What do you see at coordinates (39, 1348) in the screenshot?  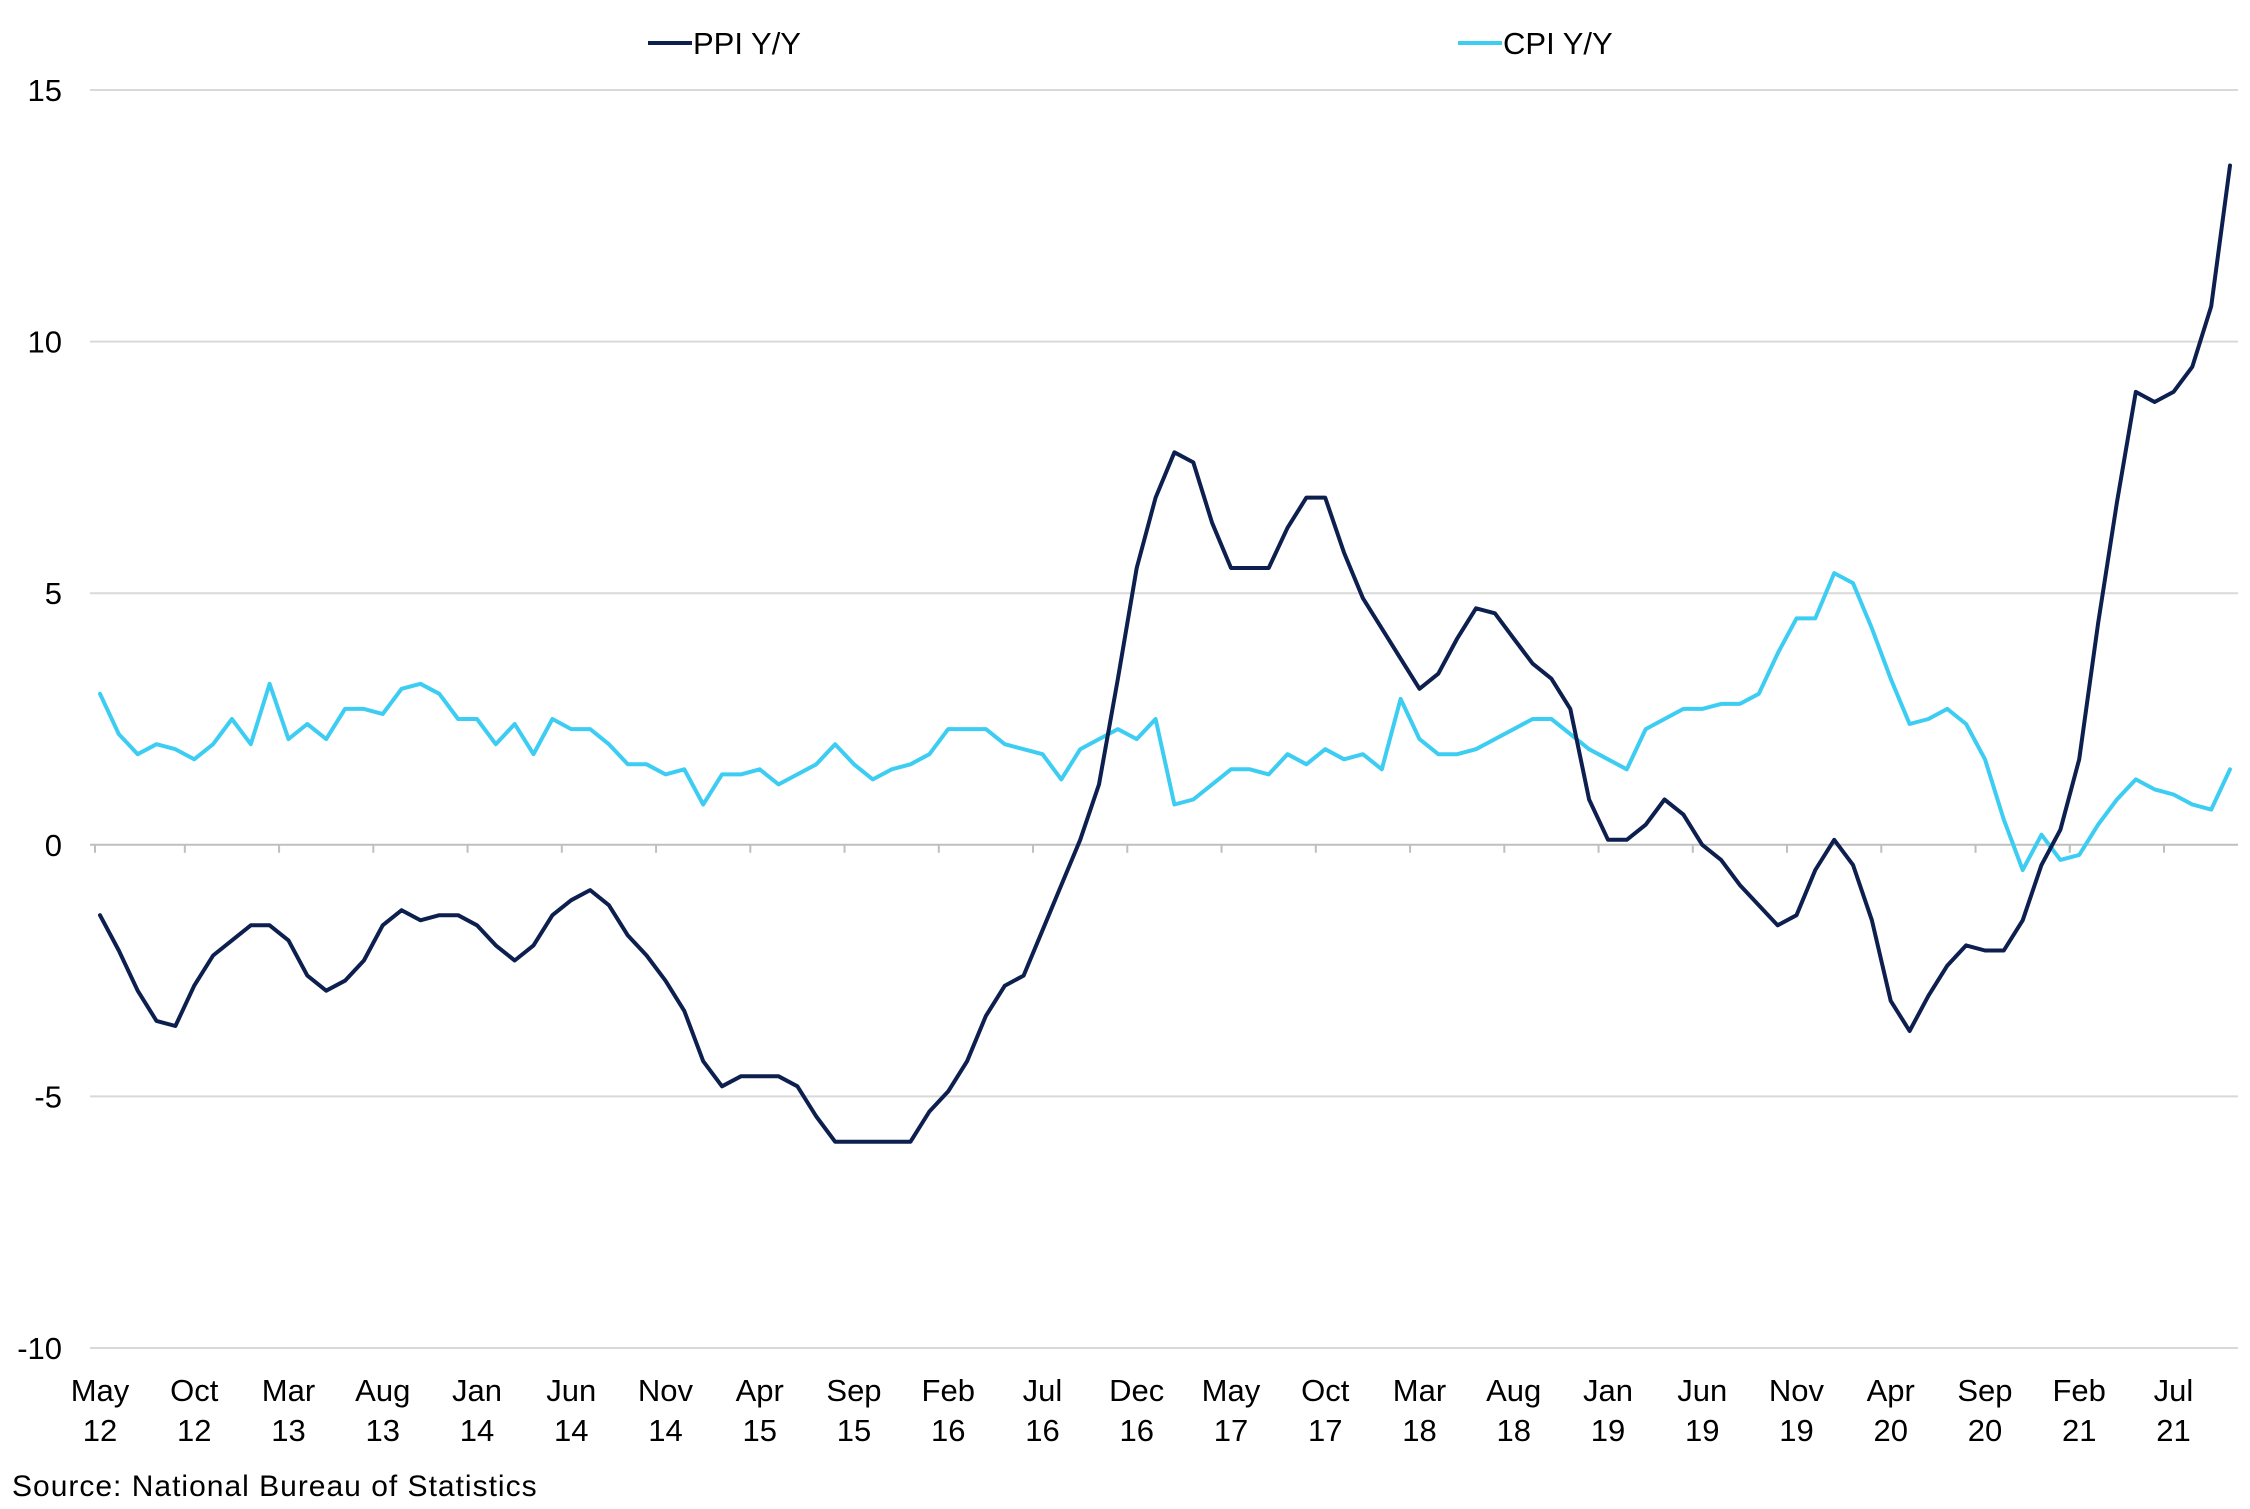 I see `y-tick-label: -10` at bounding box center [39, 1348].